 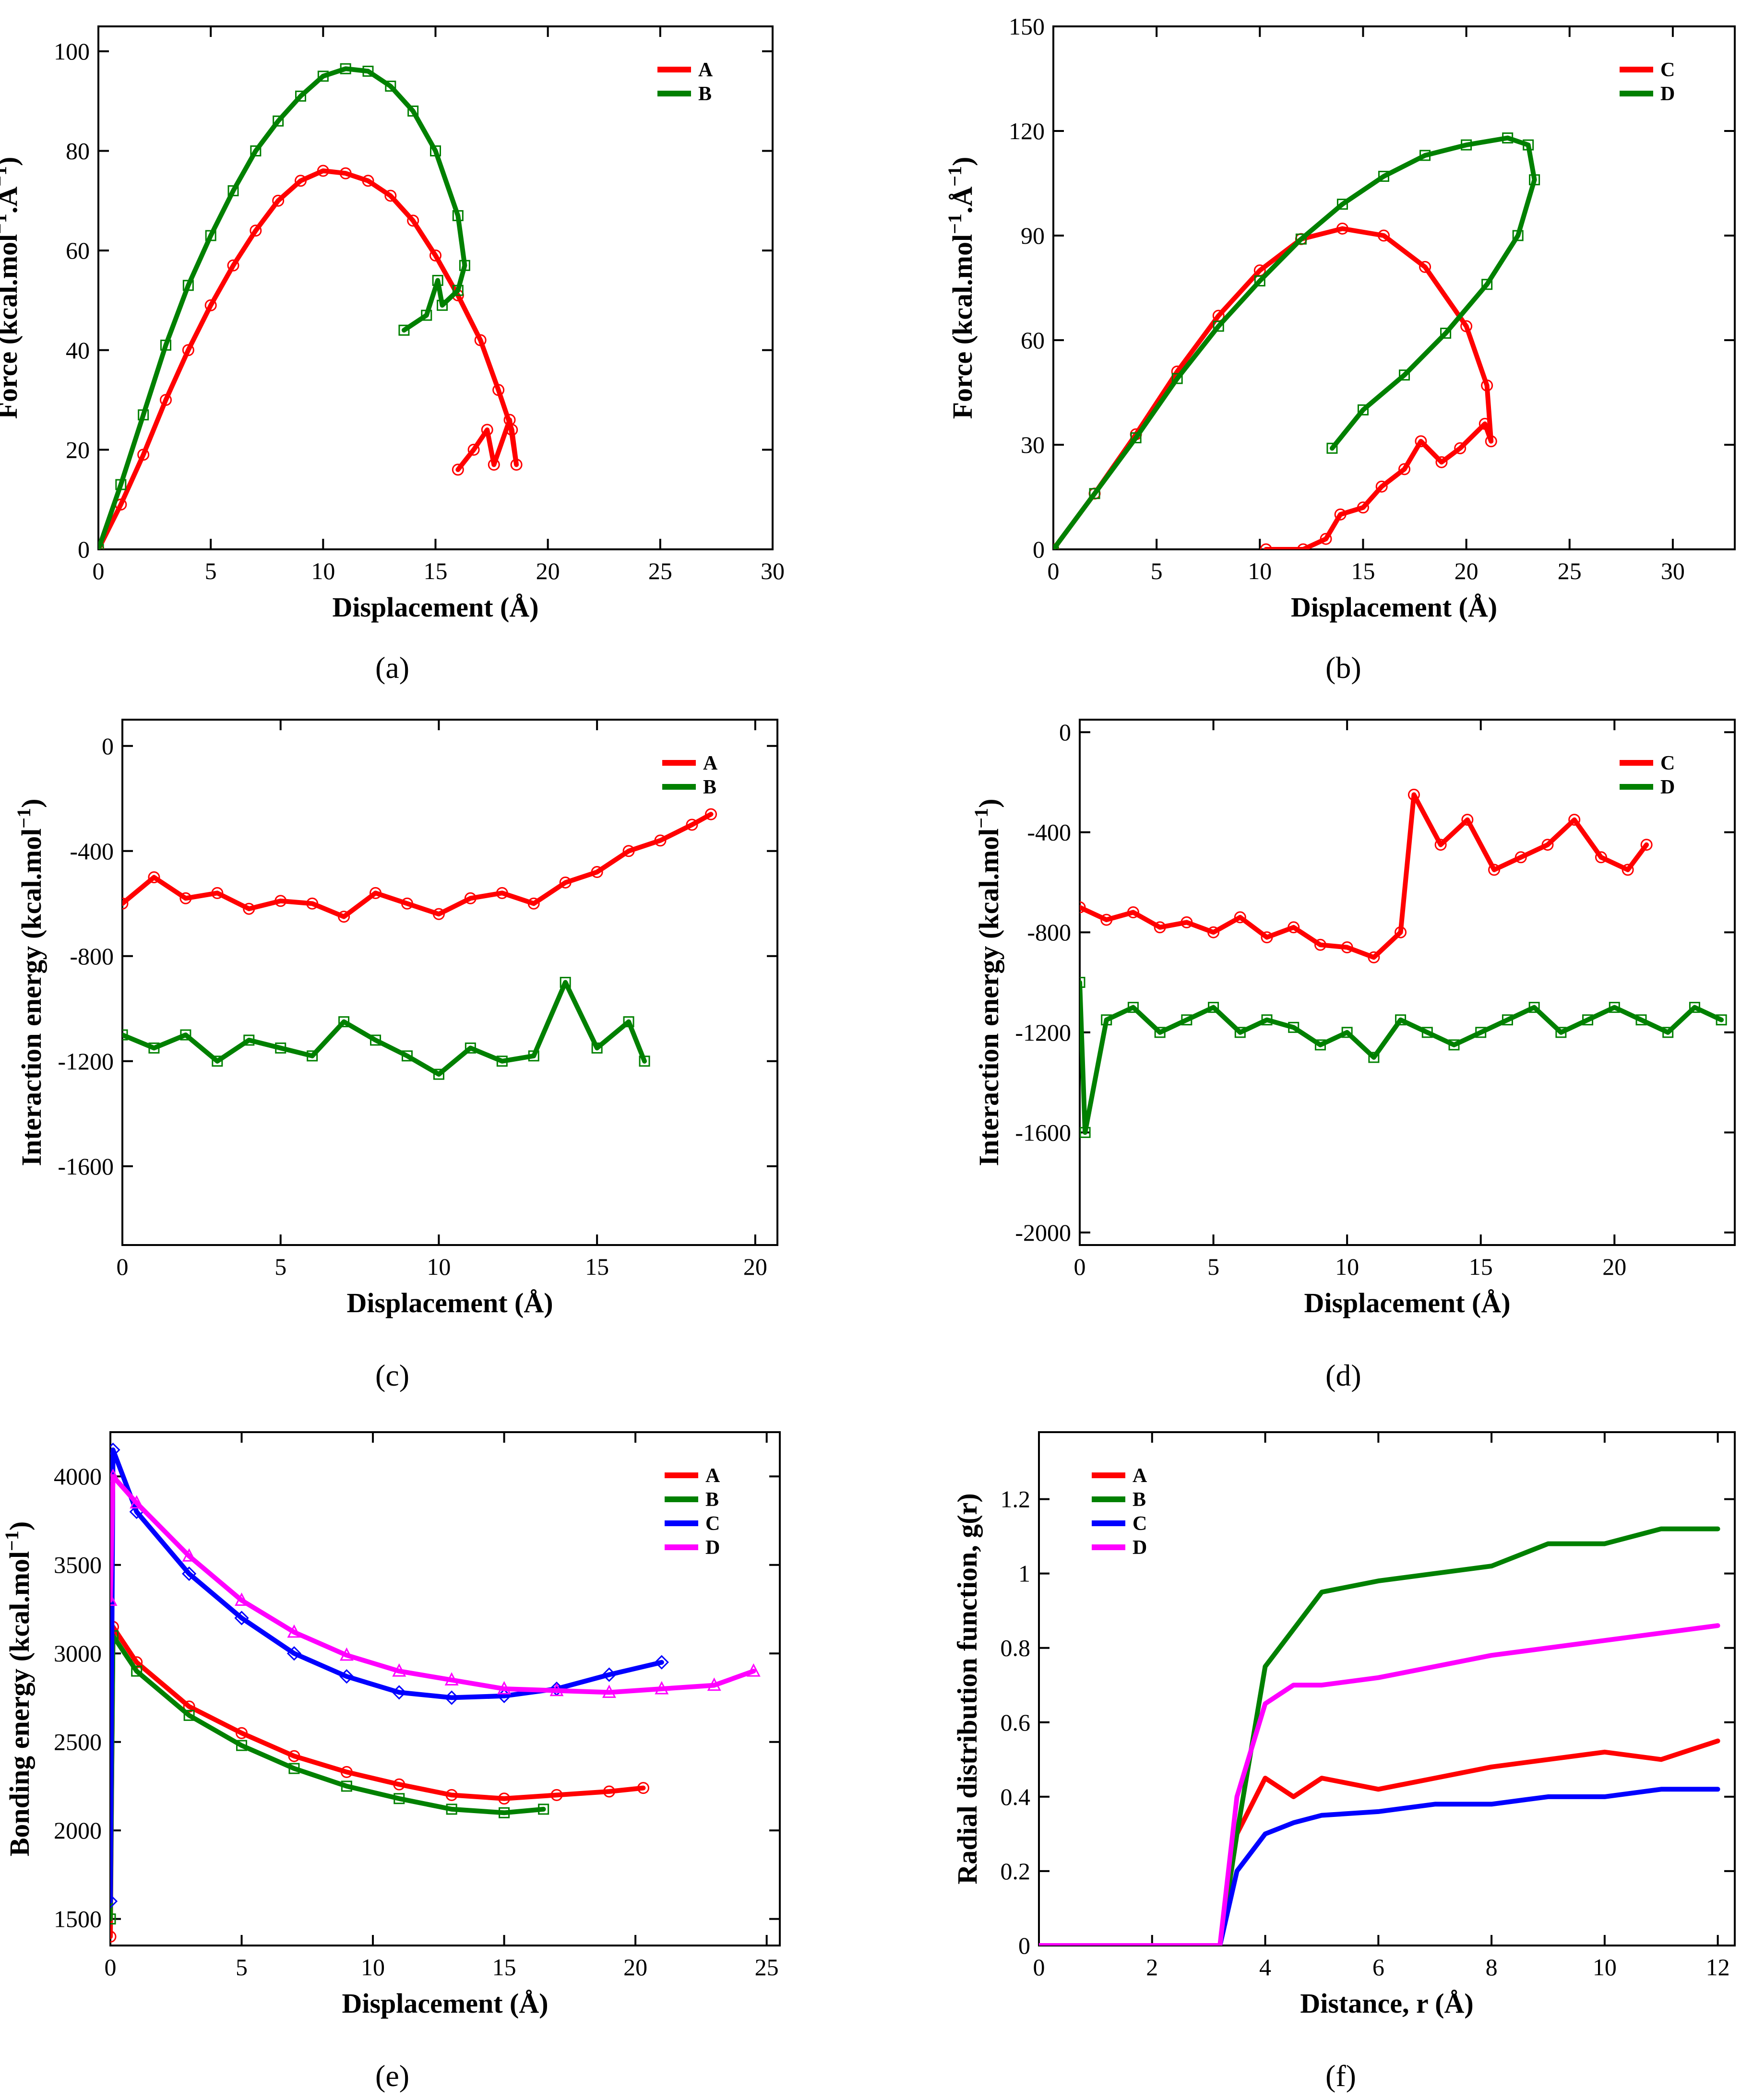 I want to click on y-tick-label: 150, so click(x=1027, y=26).